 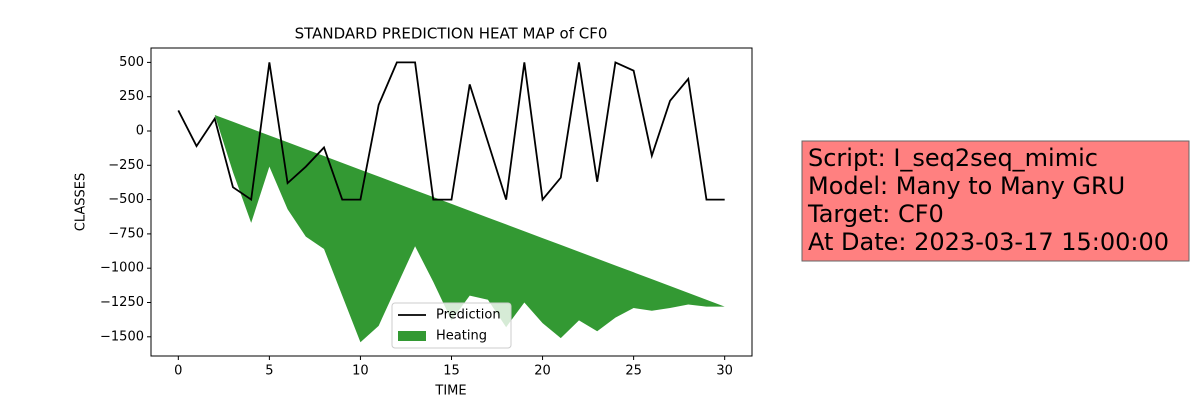 What do you see at coordinates (360, 371) in the screenshot?
I see `x-tick-label: 10` at bounding box center [360, 371].